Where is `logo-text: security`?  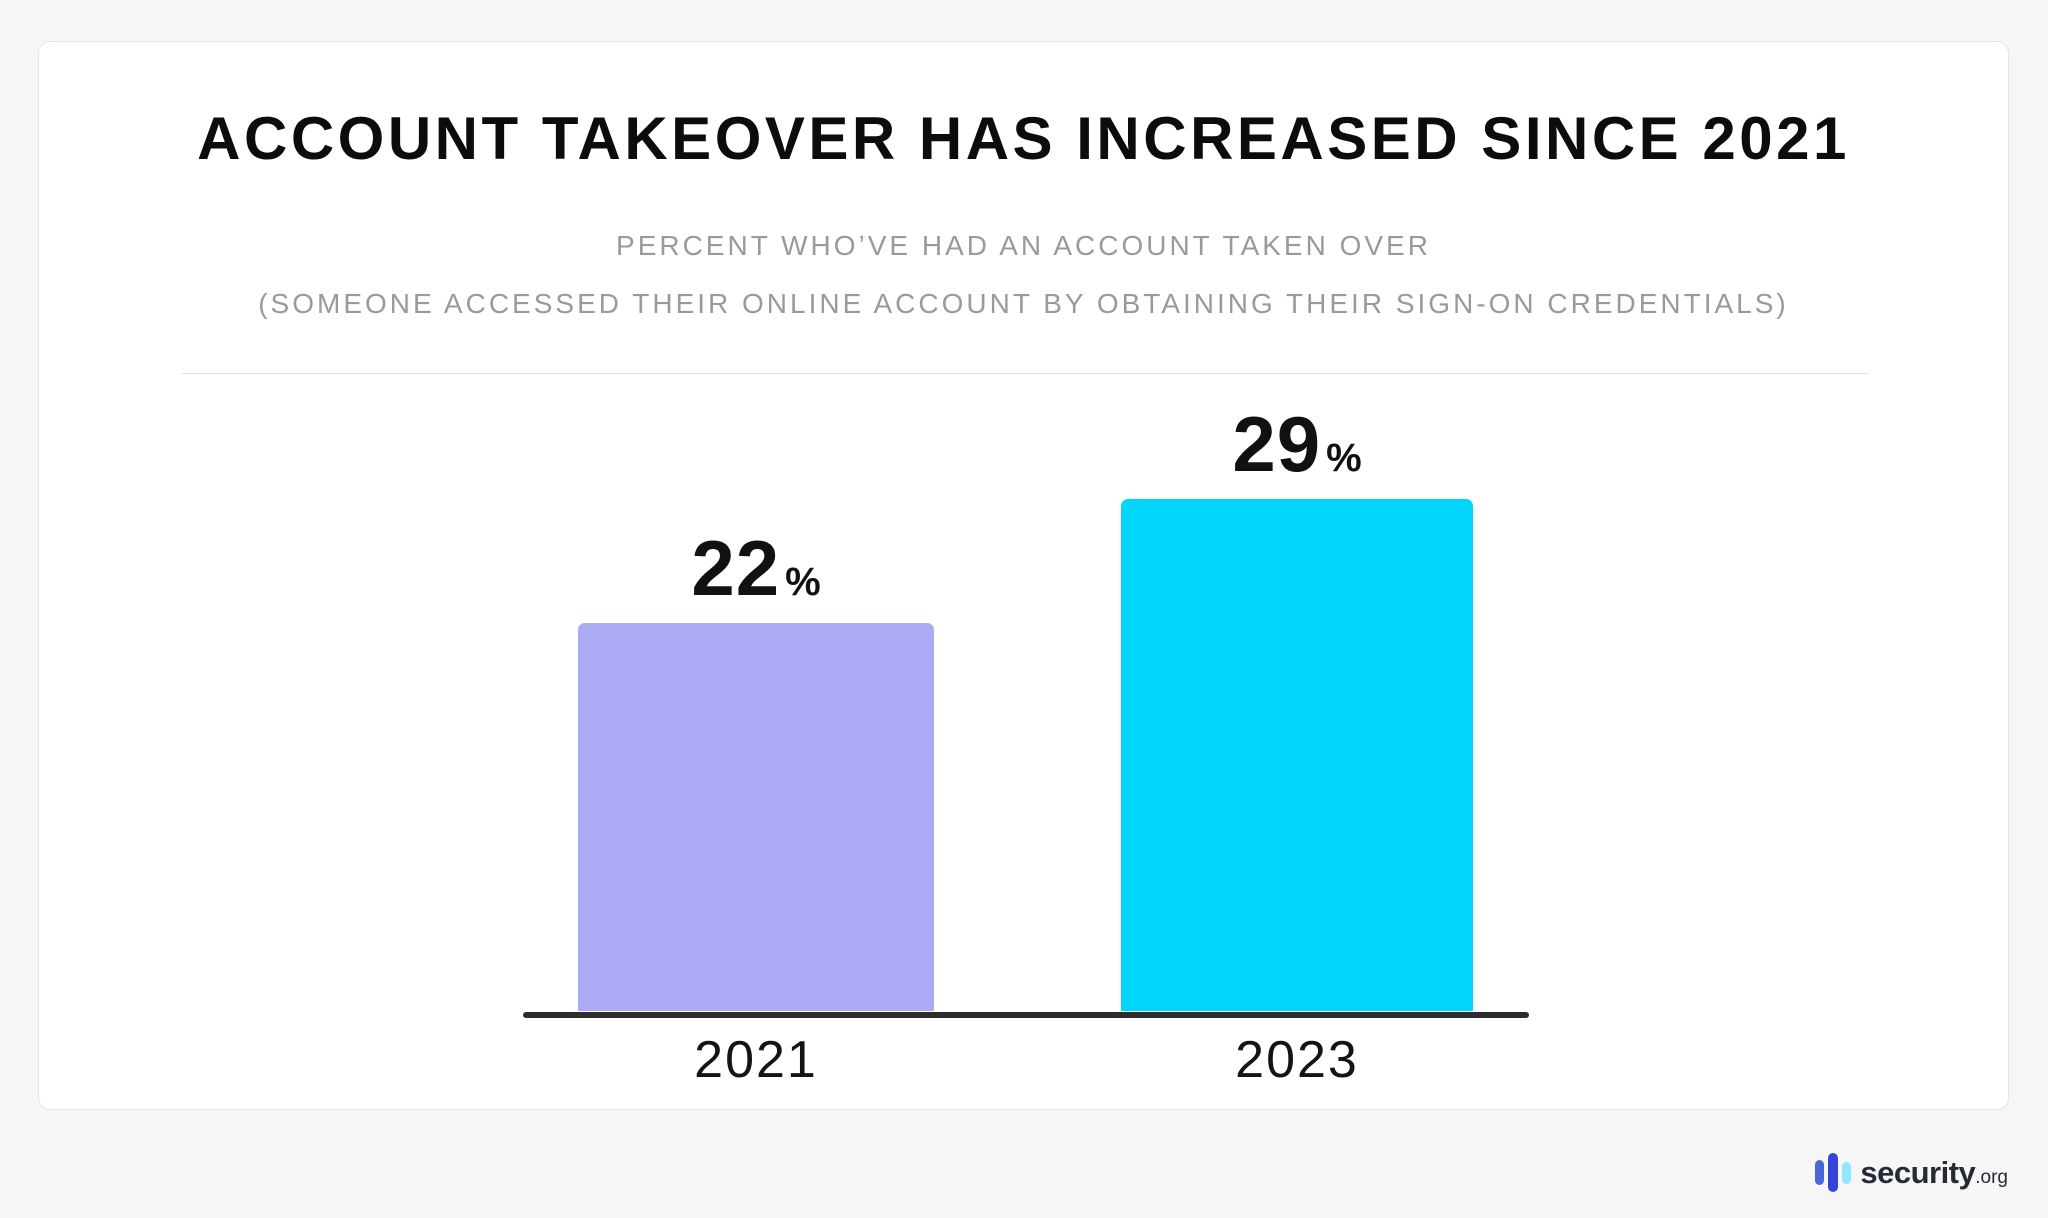
logo-text: security is located at coordinates (1918, 1172).